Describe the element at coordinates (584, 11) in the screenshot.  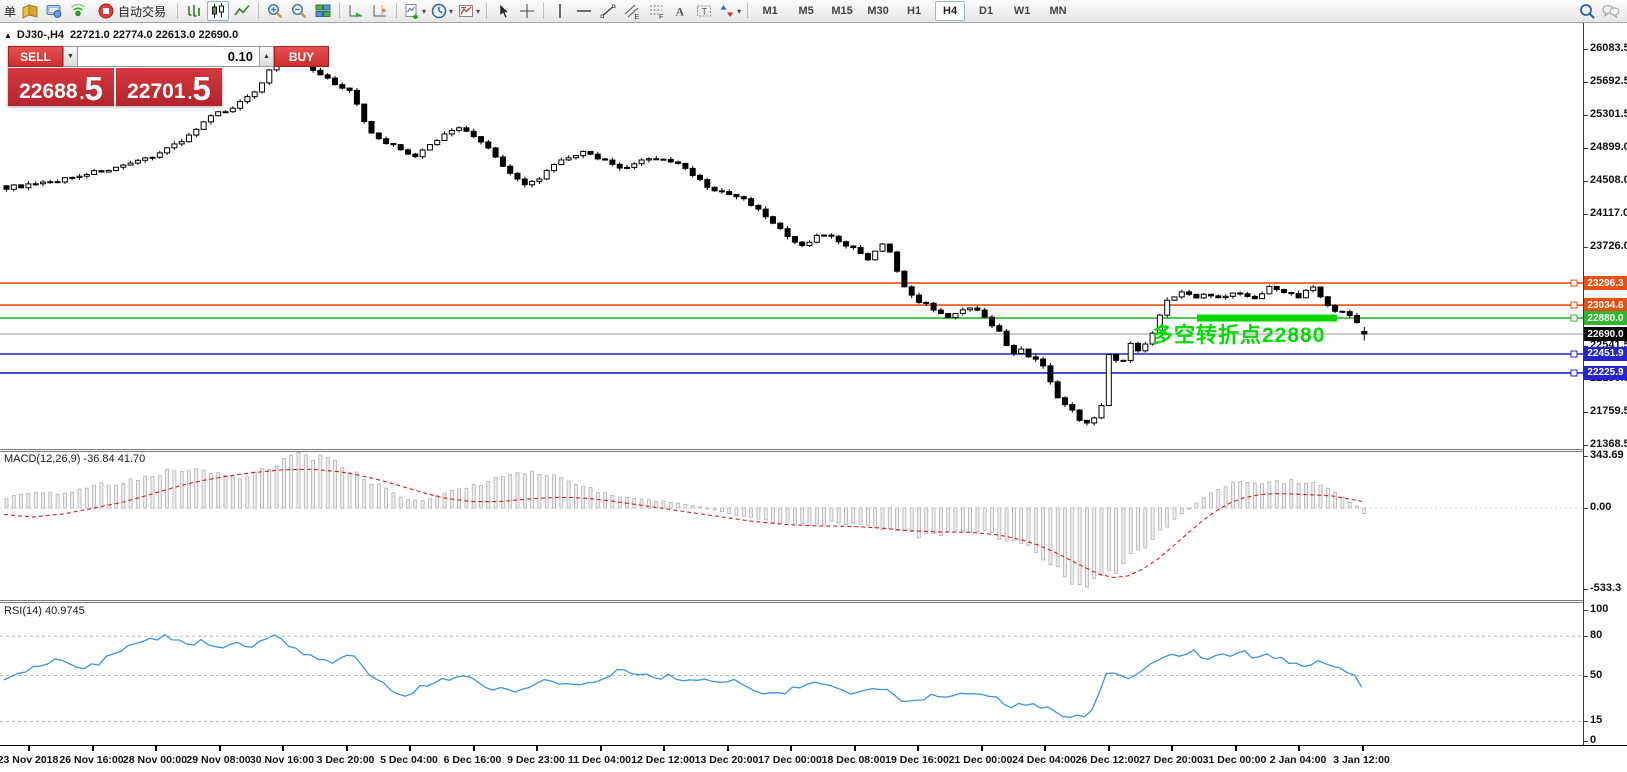
I see `horizontal-line-icon` at that location.